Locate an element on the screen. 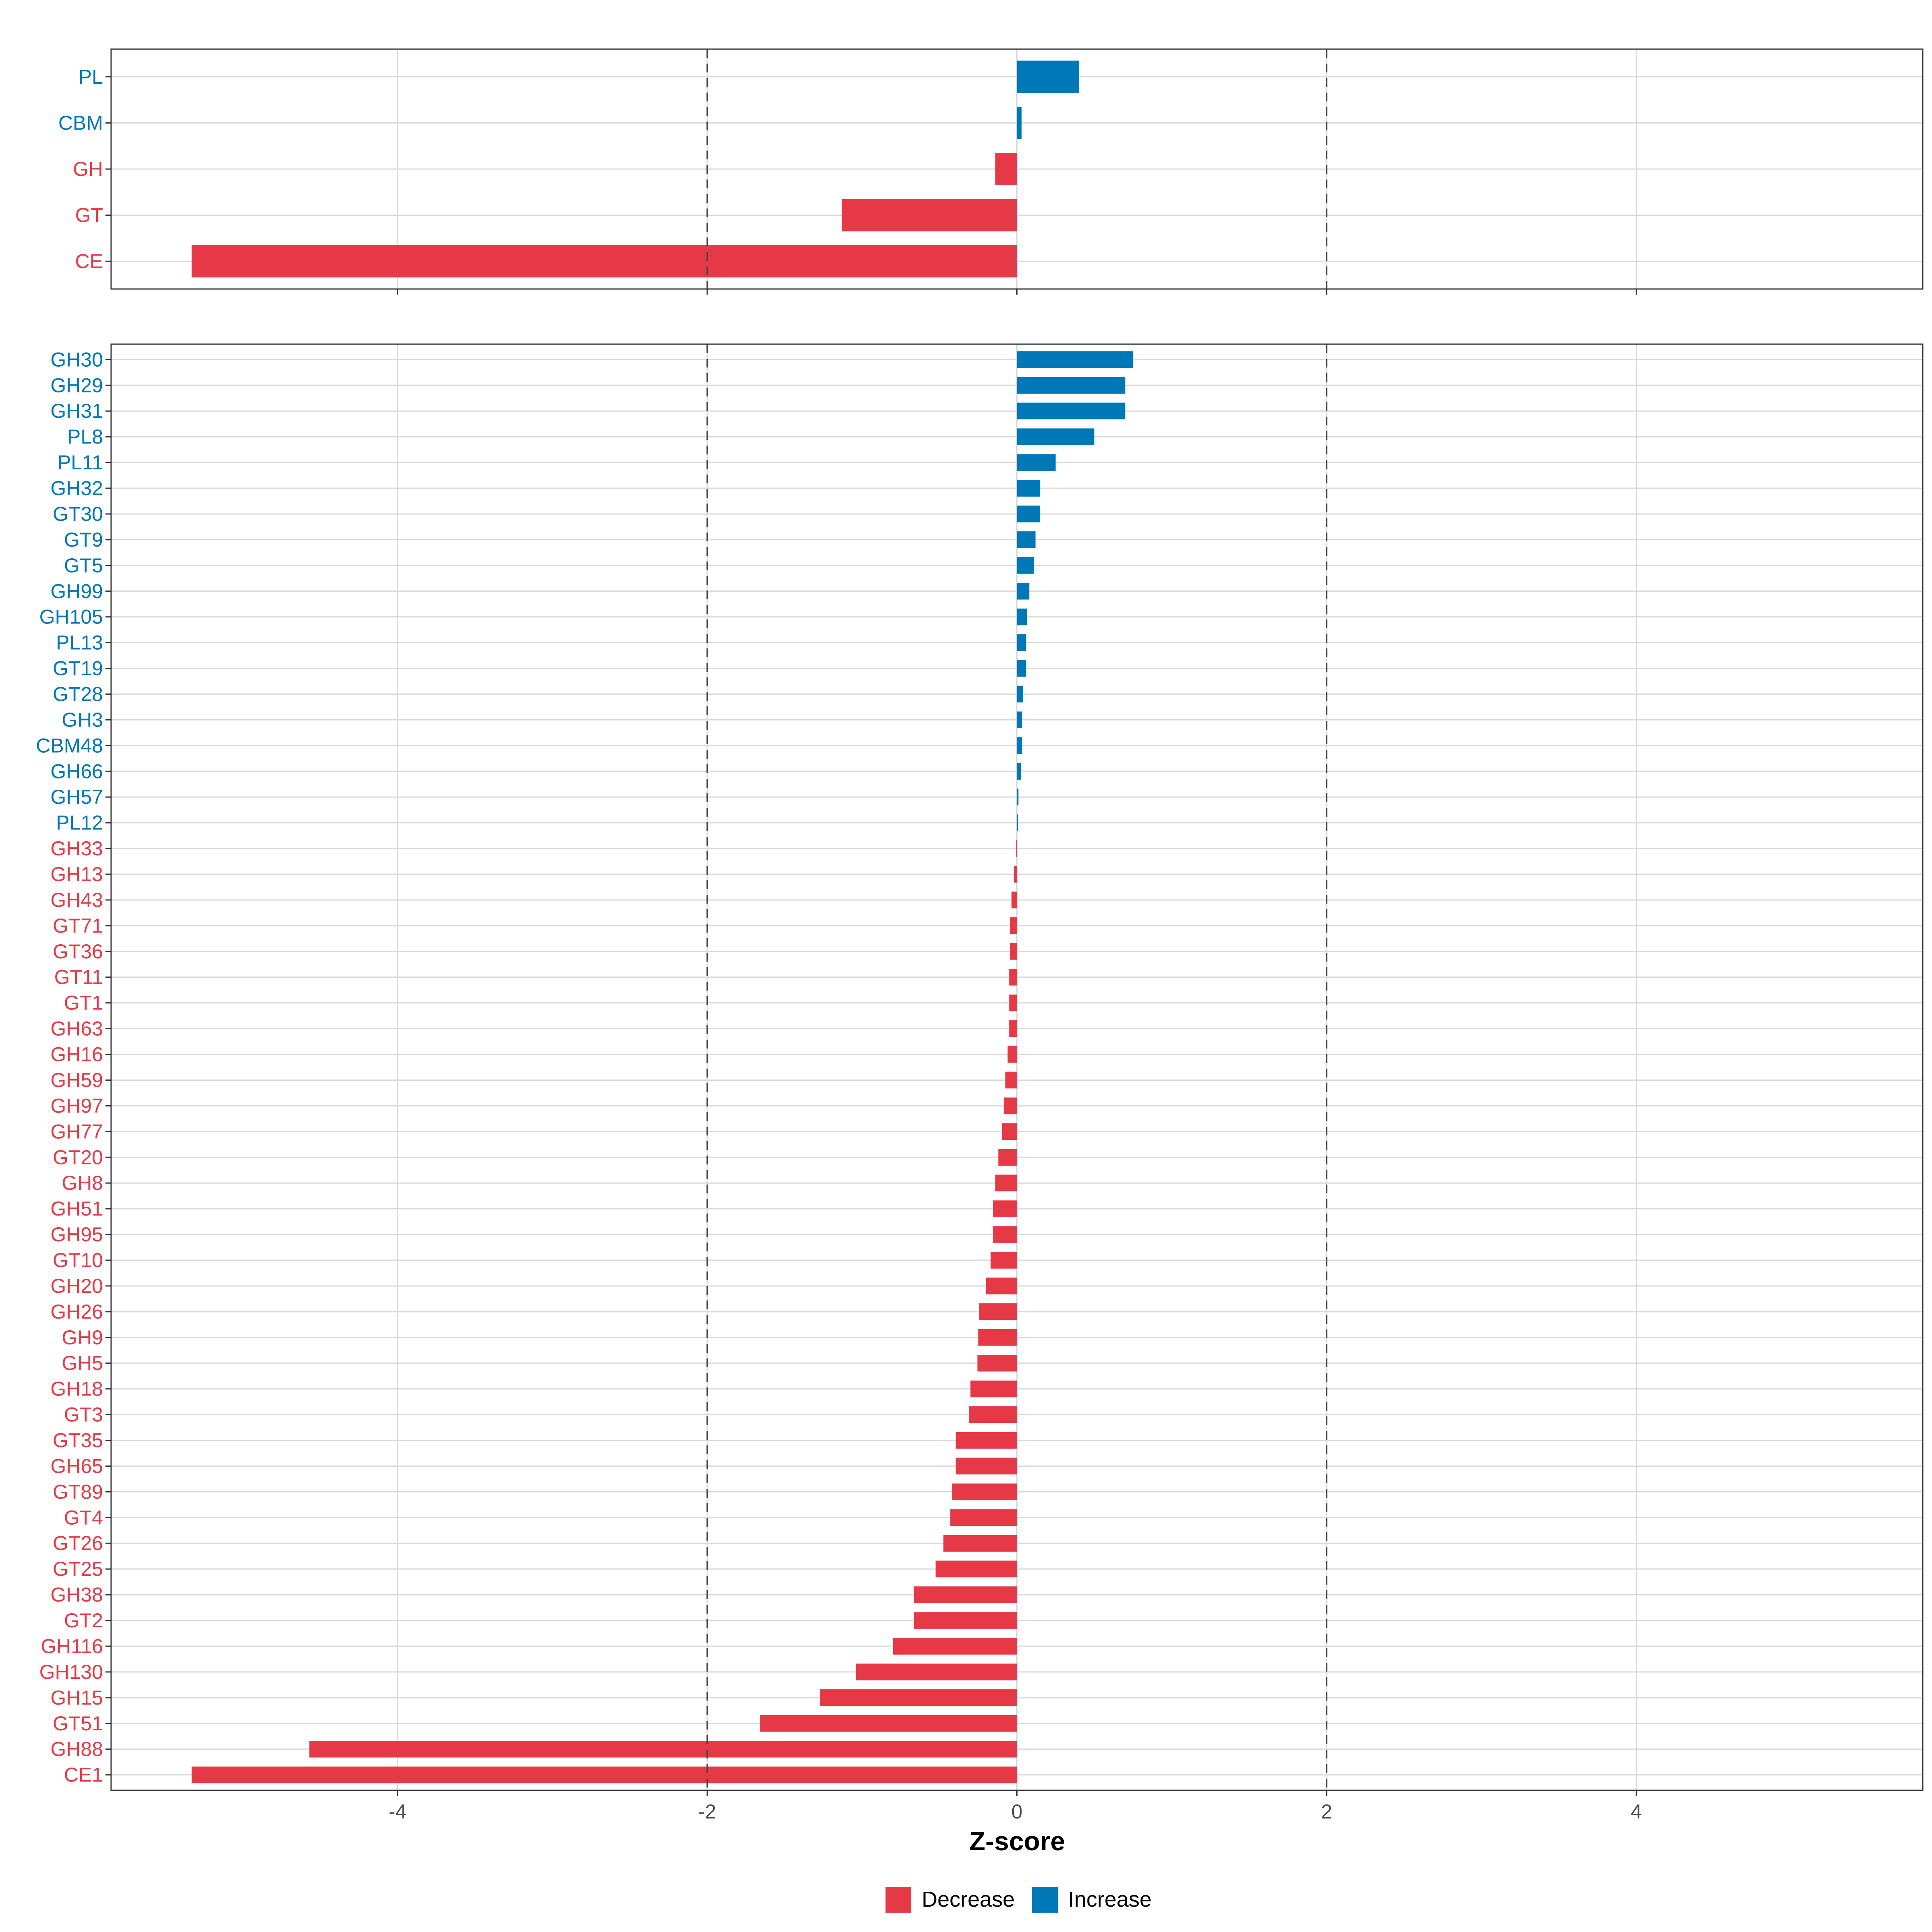 This screenshot has height=1932, width=1932. bottom-category-label-gt30: GT30 is located at coordinates (78, 514).